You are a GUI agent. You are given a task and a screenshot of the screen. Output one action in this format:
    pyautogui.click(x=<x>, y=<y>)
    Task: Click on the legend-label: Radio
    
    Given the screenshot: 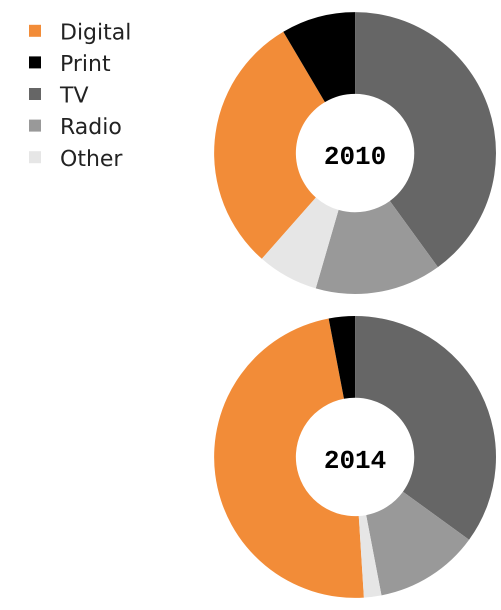 What is the action you would take?
    pyautogui.click(x=91, y=127)
    